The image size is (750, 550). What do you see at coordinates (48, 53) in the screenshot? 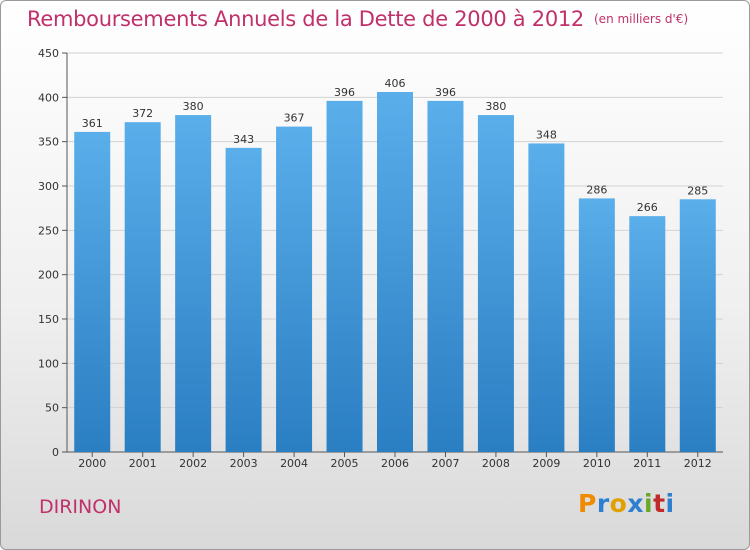
I see `y-tick-label: 450` at bounding box center [48, 53].